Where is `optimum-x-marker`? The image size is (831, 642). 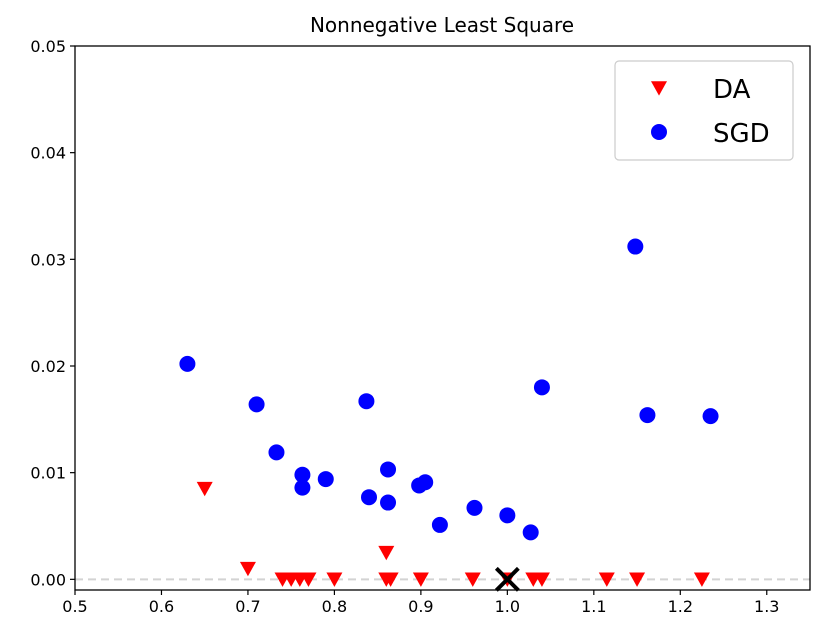 optimum-x-marker is located at coordinates (507, 579).